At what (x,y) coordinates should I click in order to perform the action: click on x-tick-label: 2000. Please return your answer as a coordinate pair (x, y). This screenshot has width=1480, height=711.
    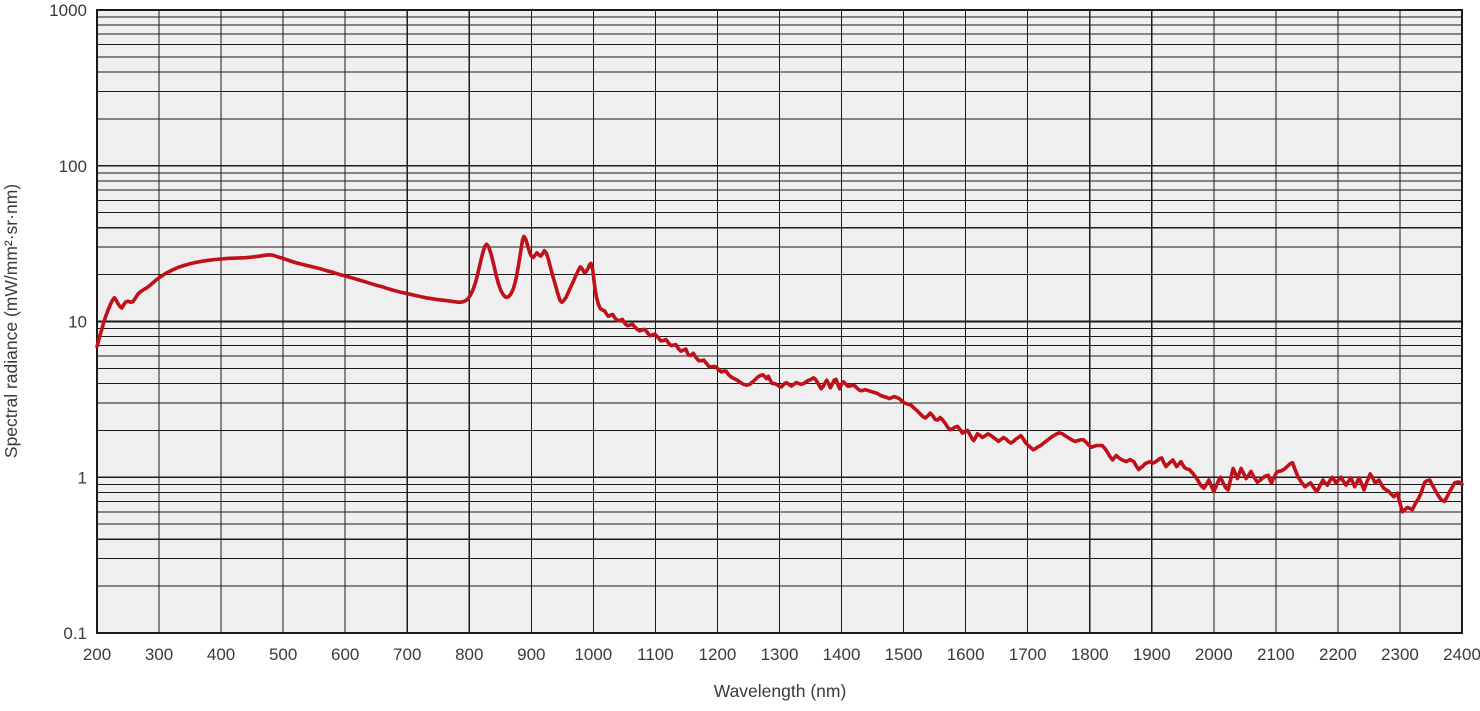
    Looking at the image, I should click on (1214, 654).